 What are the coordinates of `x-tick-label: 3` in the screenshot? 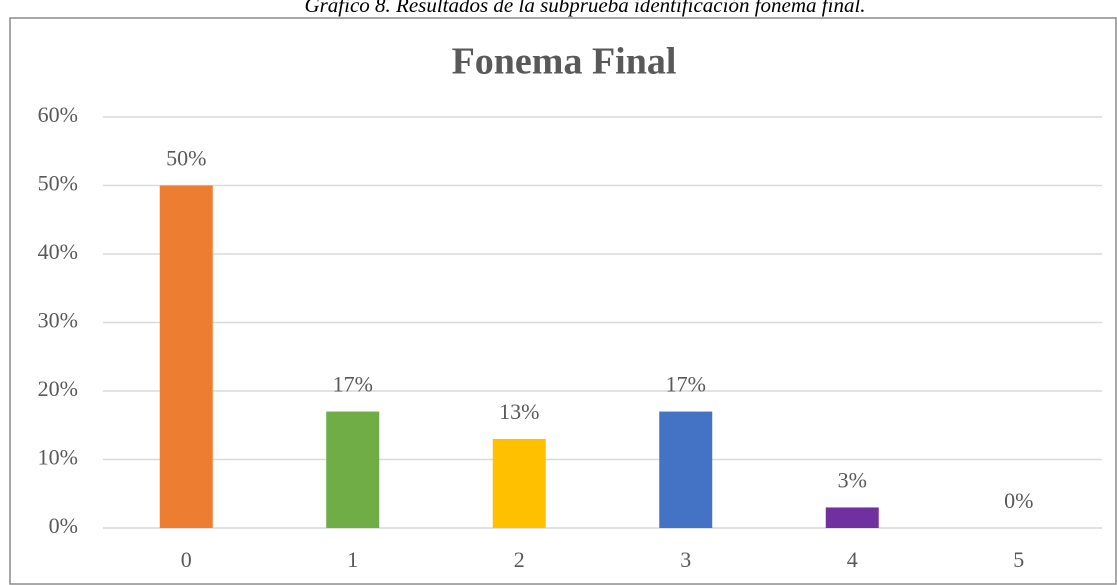 It's located at (685, 559).